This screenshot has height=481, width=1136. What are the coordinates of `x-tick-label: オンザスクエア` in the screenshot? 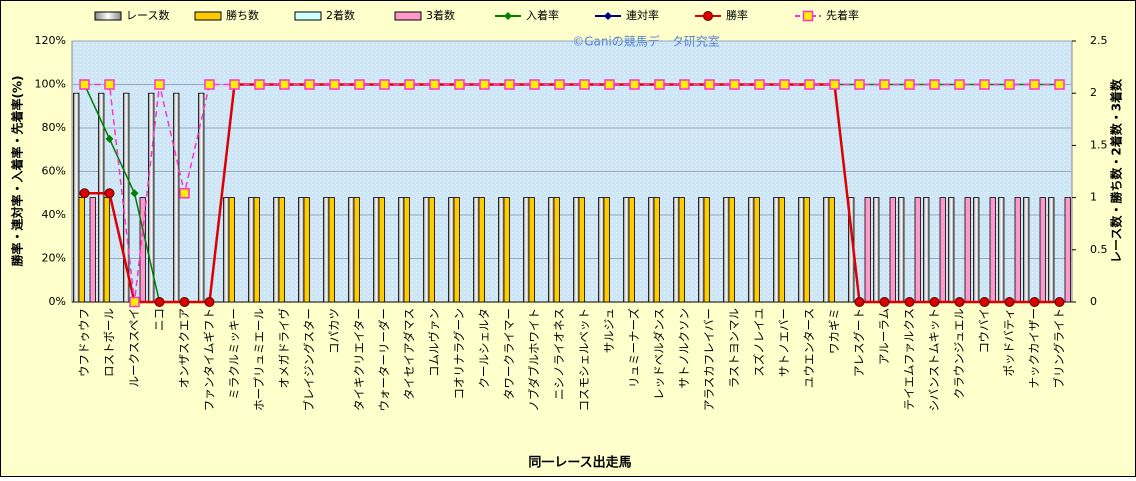 It's located at (184, 348).